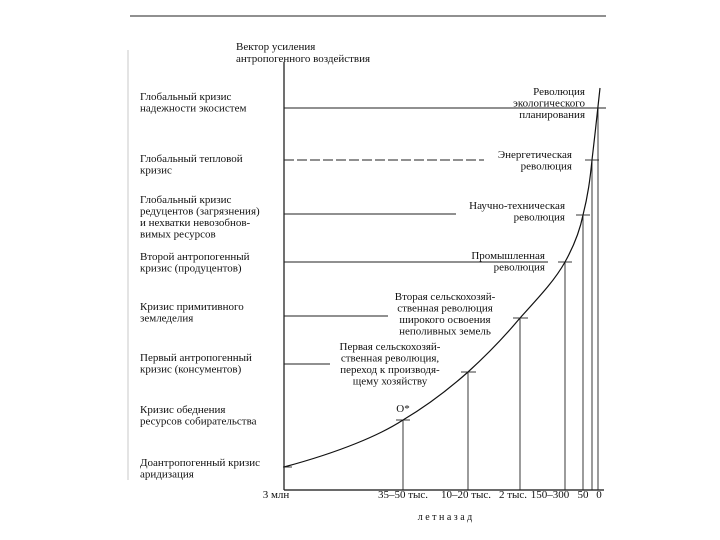 Image resolution: width=720 pixels, height=540 pixels. Describe the element at coordinates (191, 370) in the screenshot. I see `crisis-label: кризис (консументов)` at that location.